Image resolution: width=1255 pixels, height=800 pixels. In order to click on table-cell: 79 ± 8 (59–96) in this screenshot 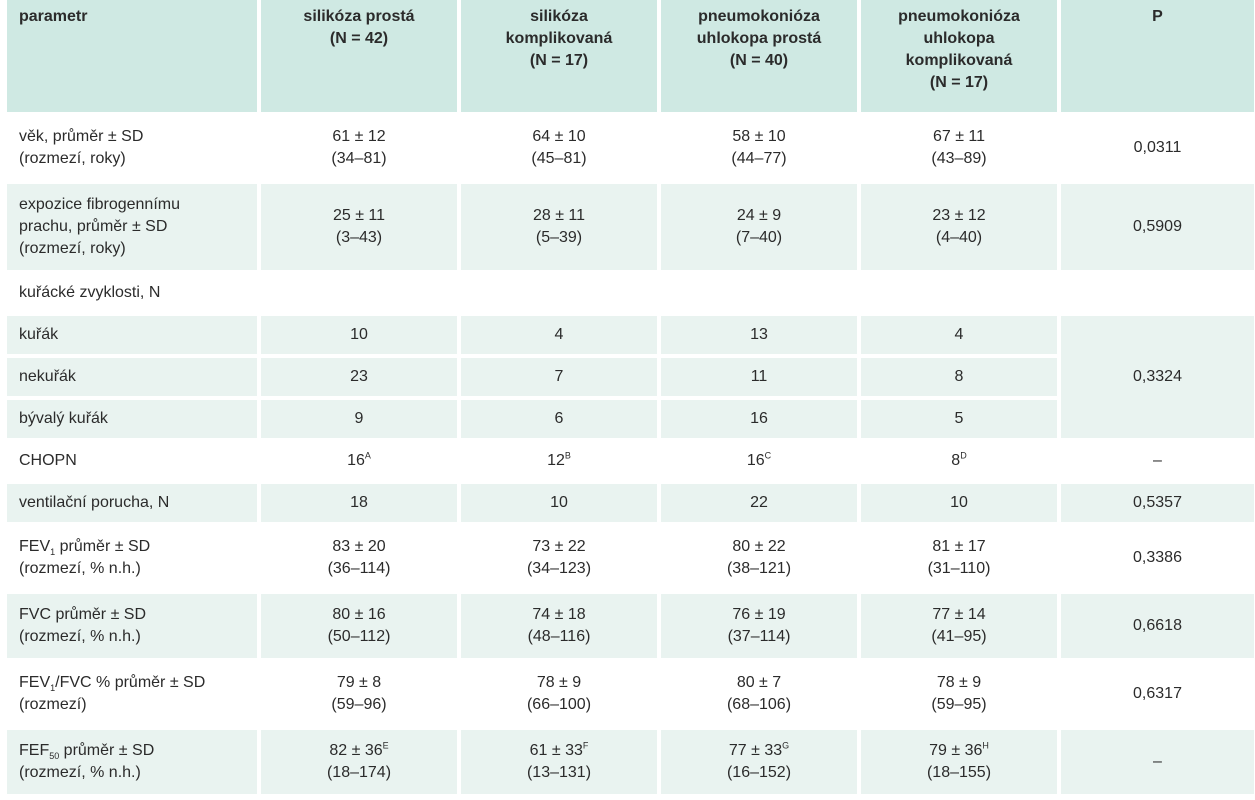, I will do `click(359, 694)`.